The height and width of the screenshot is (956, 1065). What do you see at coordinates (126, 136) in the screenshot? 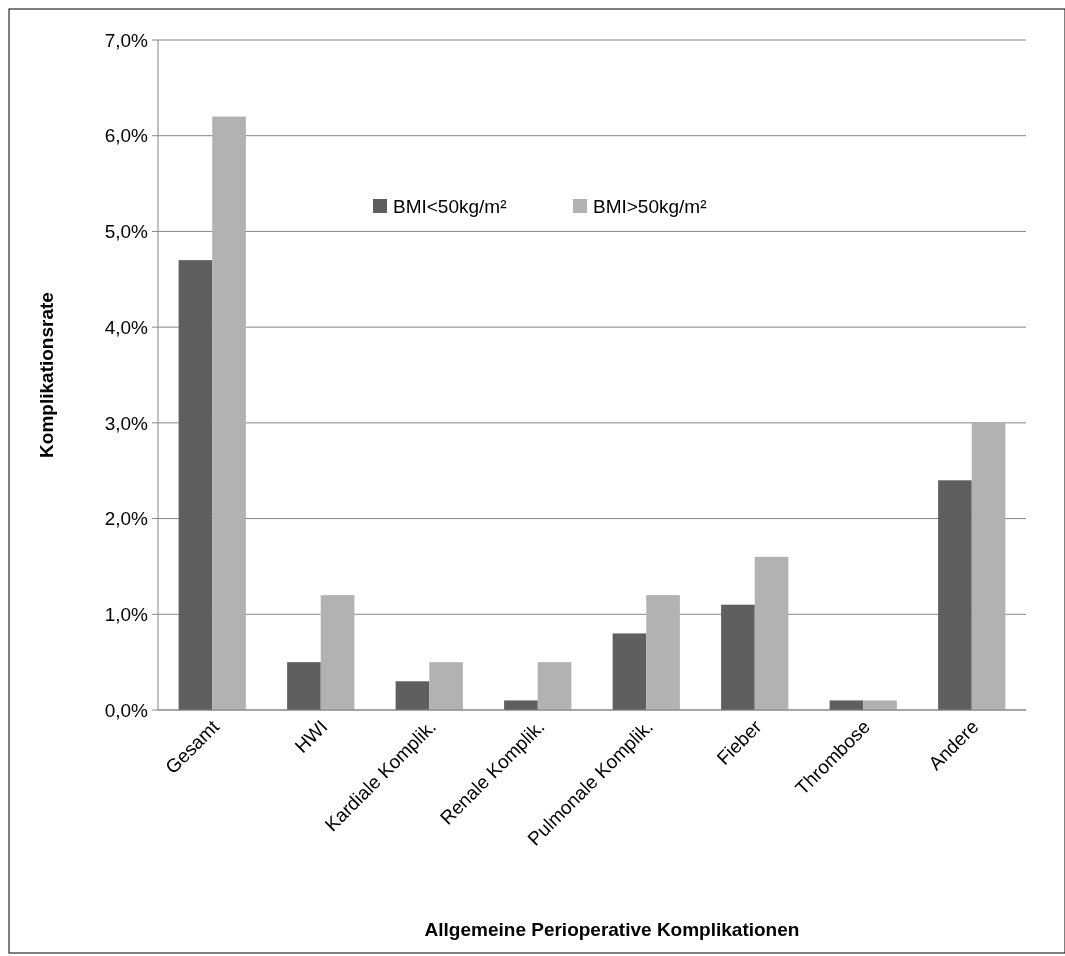
I see `y-tick-label: 6,0%` at bounding box center [126, 136].